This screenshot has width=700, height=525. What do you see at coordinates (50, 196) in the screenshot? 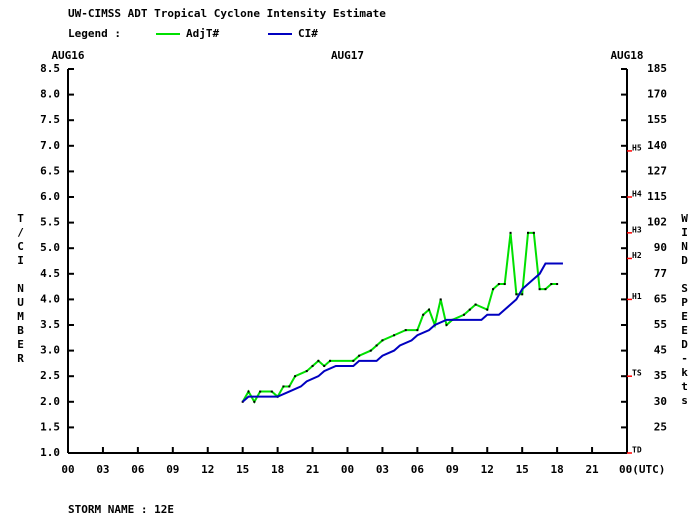
I see `y-tick-label: 6.0` at bounding box center [50, 196].